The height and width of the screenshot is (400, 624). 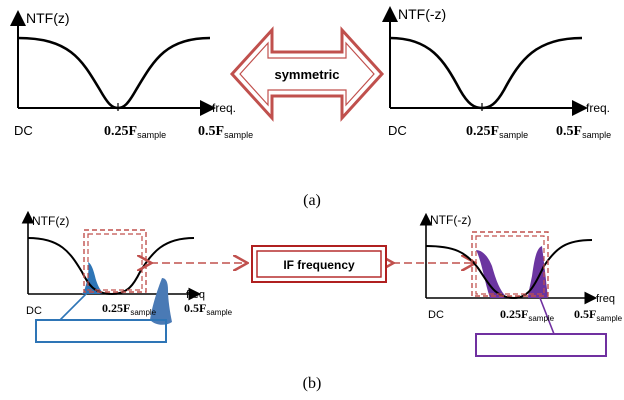 I want to click on panel-b-left-plot: NTF(z) freq DC 0.25Fsample 0.5Fsample, so click(x=127, y=276).